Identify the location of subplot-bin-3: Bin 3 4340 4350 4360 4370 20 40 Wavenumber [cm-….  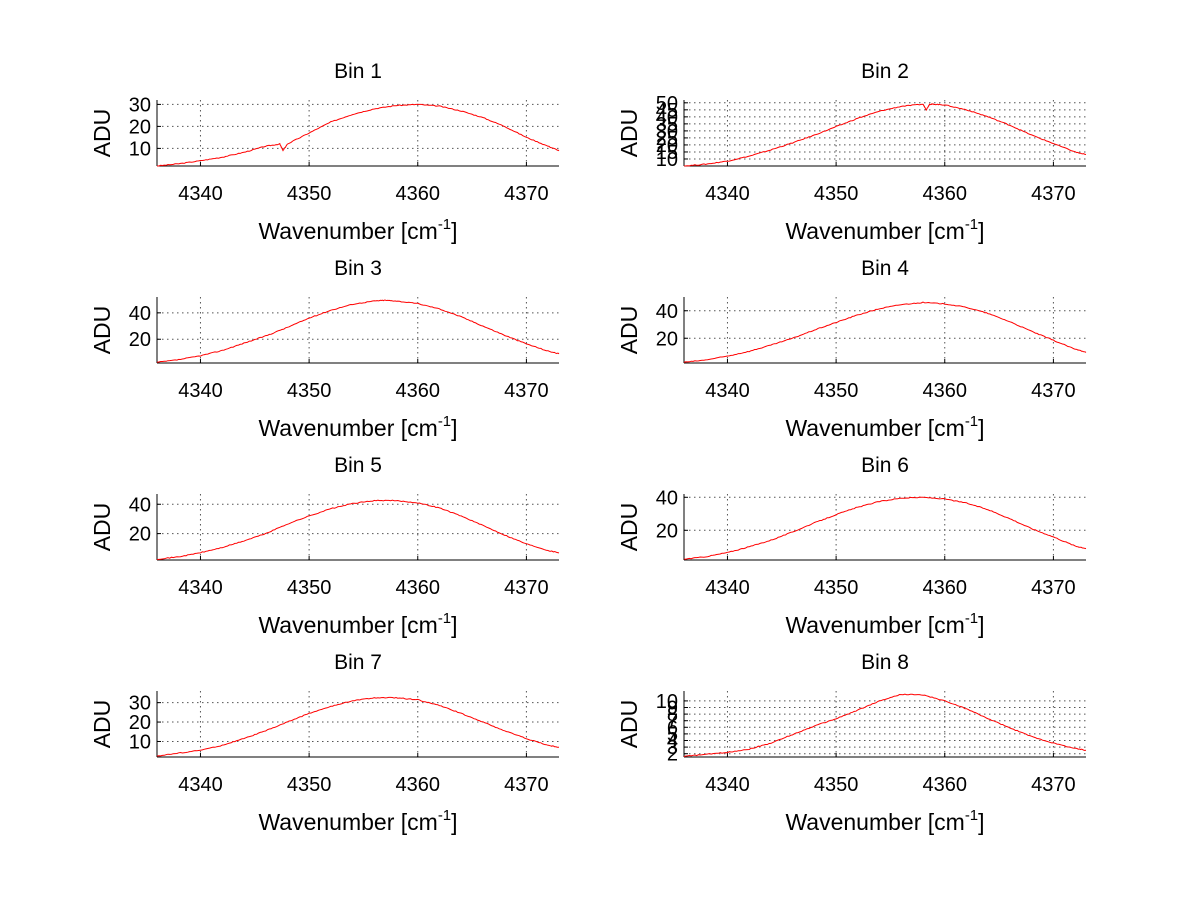
(324, 349).